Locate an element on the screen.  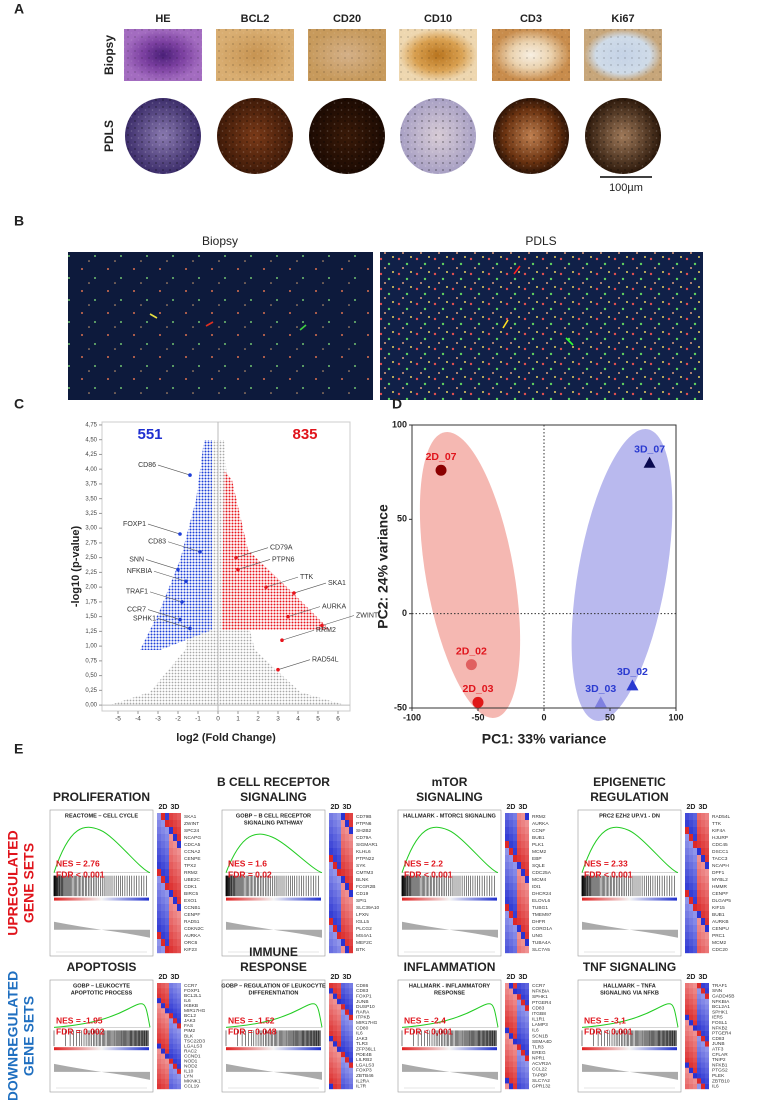
gene-name: SLC39A10 is located at coordinates (368, 908).